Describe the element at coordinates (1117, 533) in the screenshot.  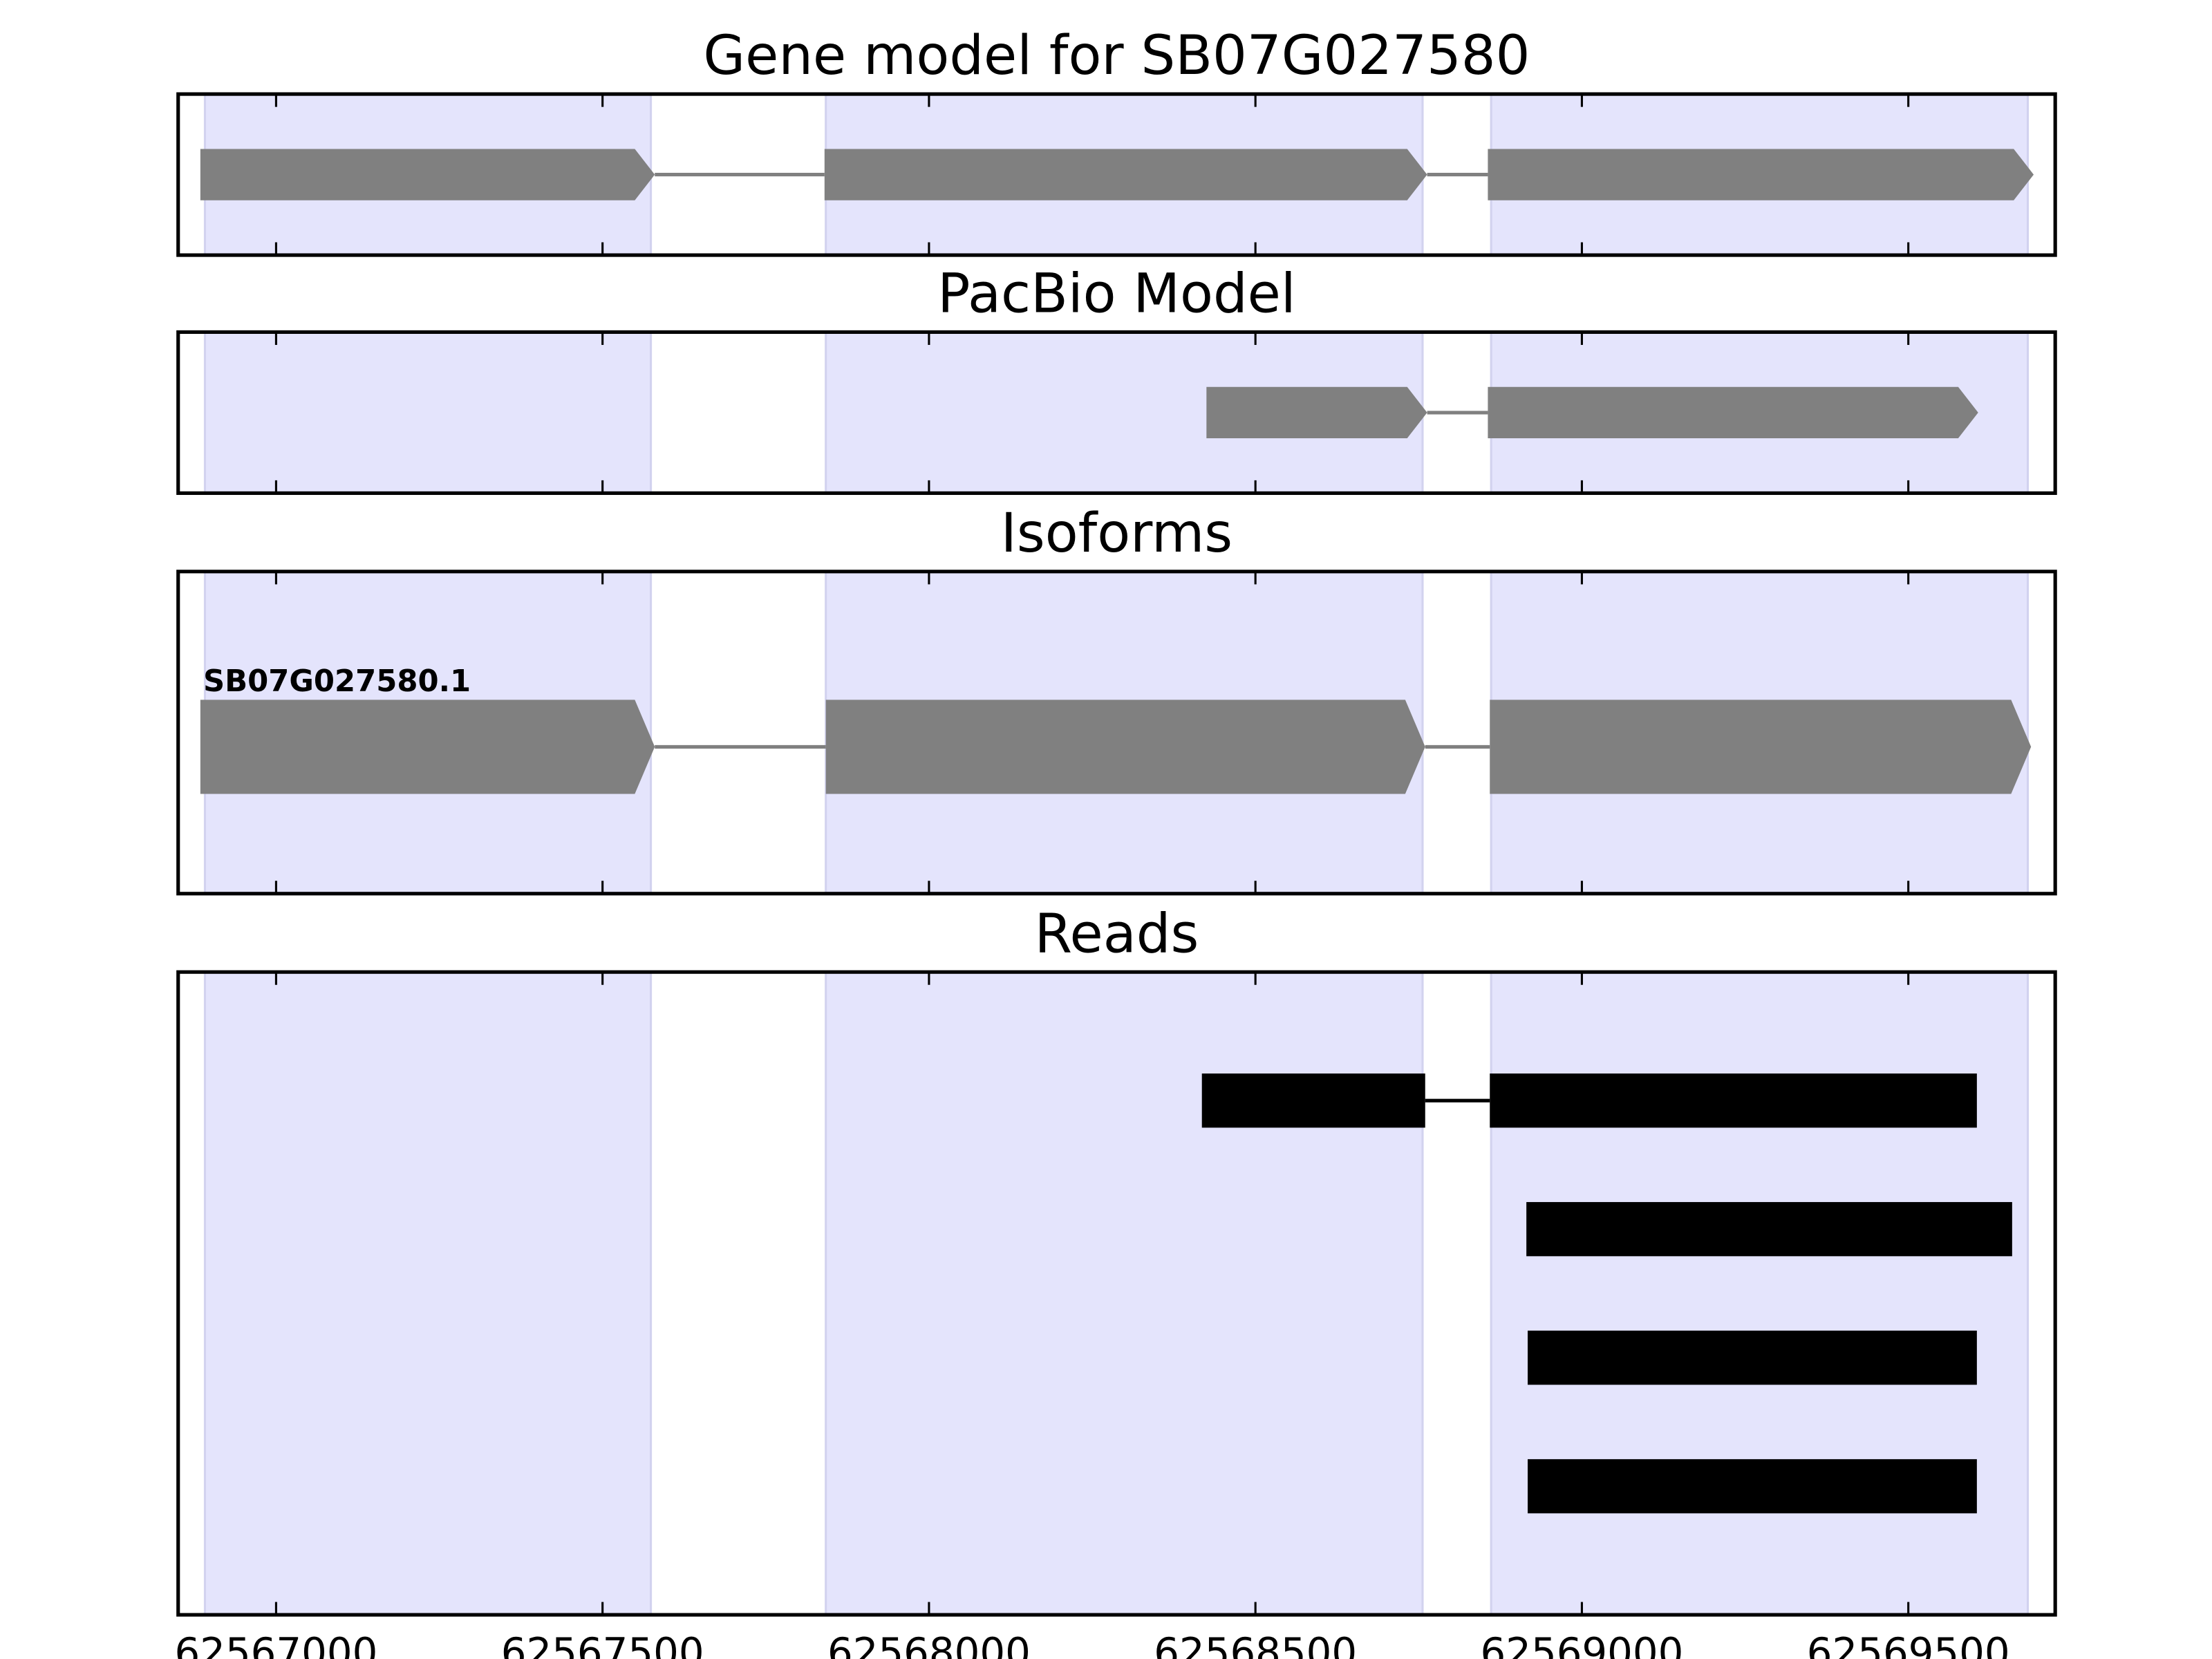
I see `panel-title: Isoforms` at that location.